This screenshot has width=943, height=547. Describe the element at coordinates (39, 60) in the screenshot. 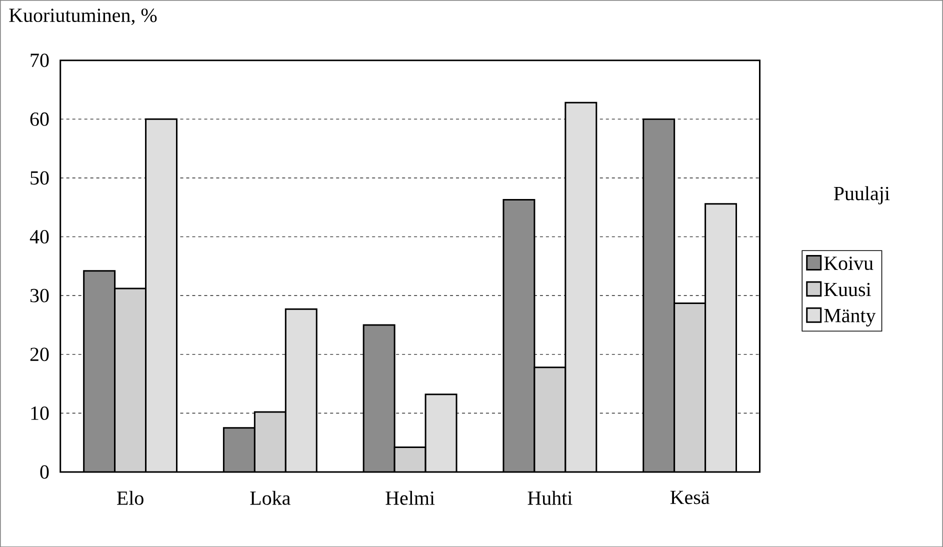

I see `y-tick-label: 70` at that location.